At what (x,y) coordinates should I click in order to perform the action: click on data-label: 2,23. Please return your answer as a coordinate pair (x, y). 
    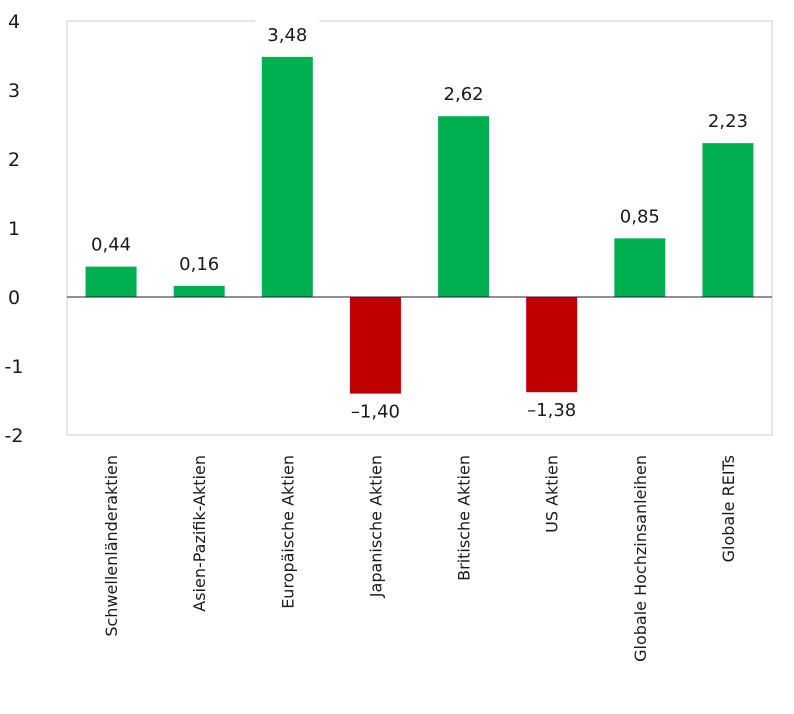
    Looking at the image, I should click on (728, 121).